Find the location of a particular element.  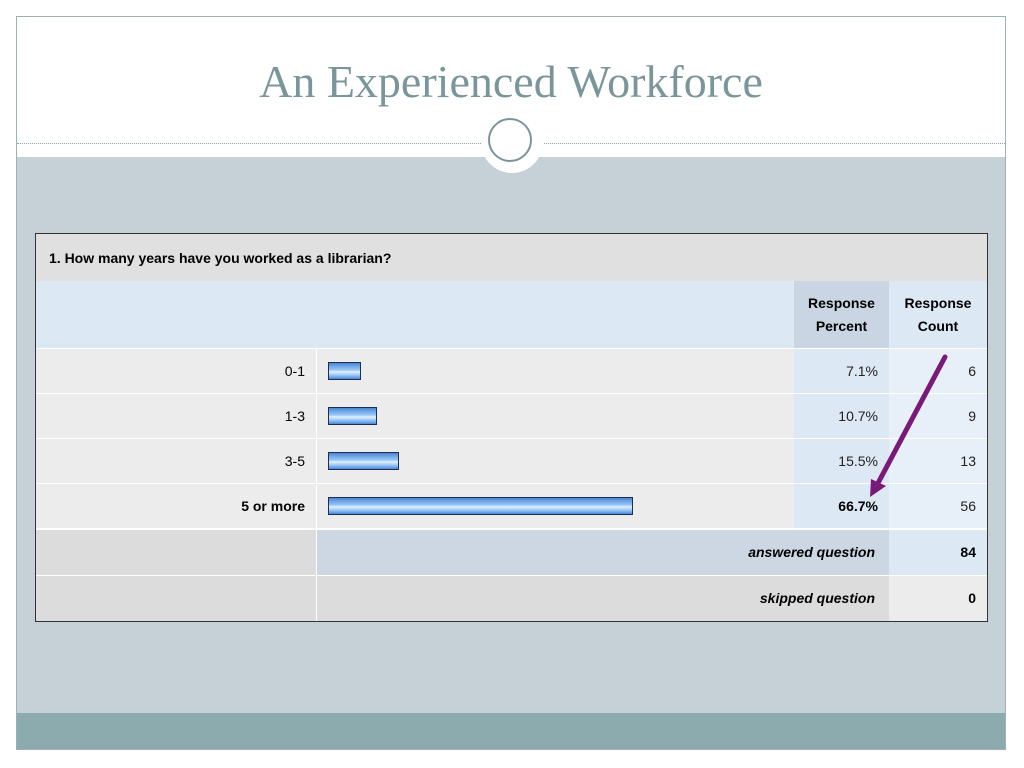

answer-label-cell: 5 or more is located at coordinates (176, 506).